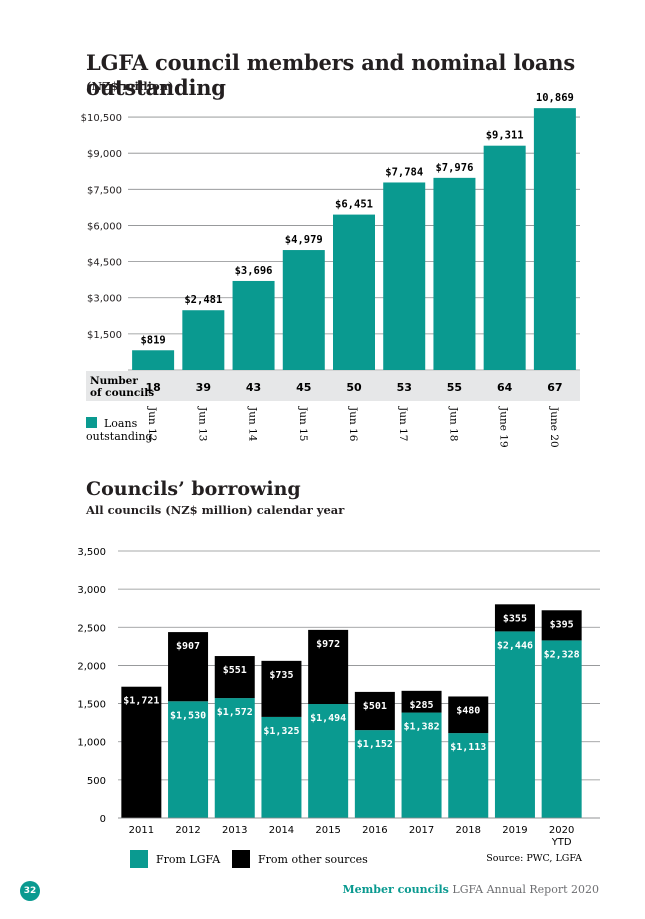 The height and width of the screenshot is (919, 645). Describe the element at coordinates (561, 842) in the screenshot. I see `x-tick-sublabel: YTD` at that location.